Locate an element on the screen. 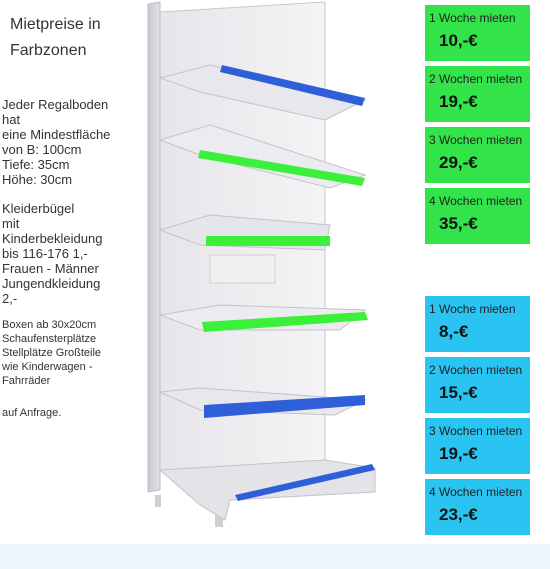 The image size is (550, 569). shelf-line: Jeder Regalboden is located at coordinates (55, 104).